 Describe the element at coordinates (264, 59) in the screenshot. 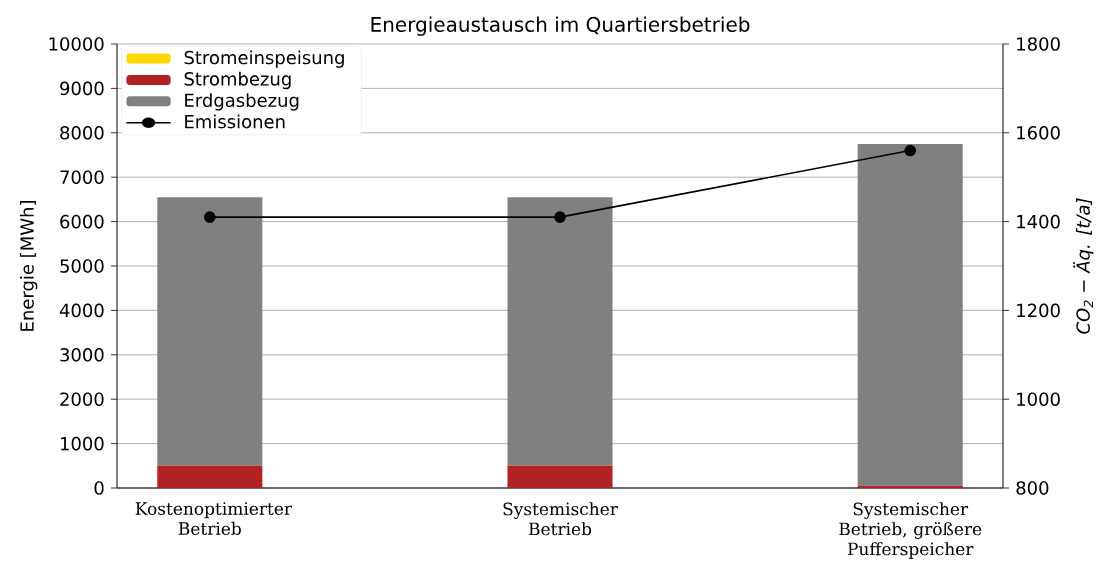

I see `legend-label: Stromeinspeisung` at that location.